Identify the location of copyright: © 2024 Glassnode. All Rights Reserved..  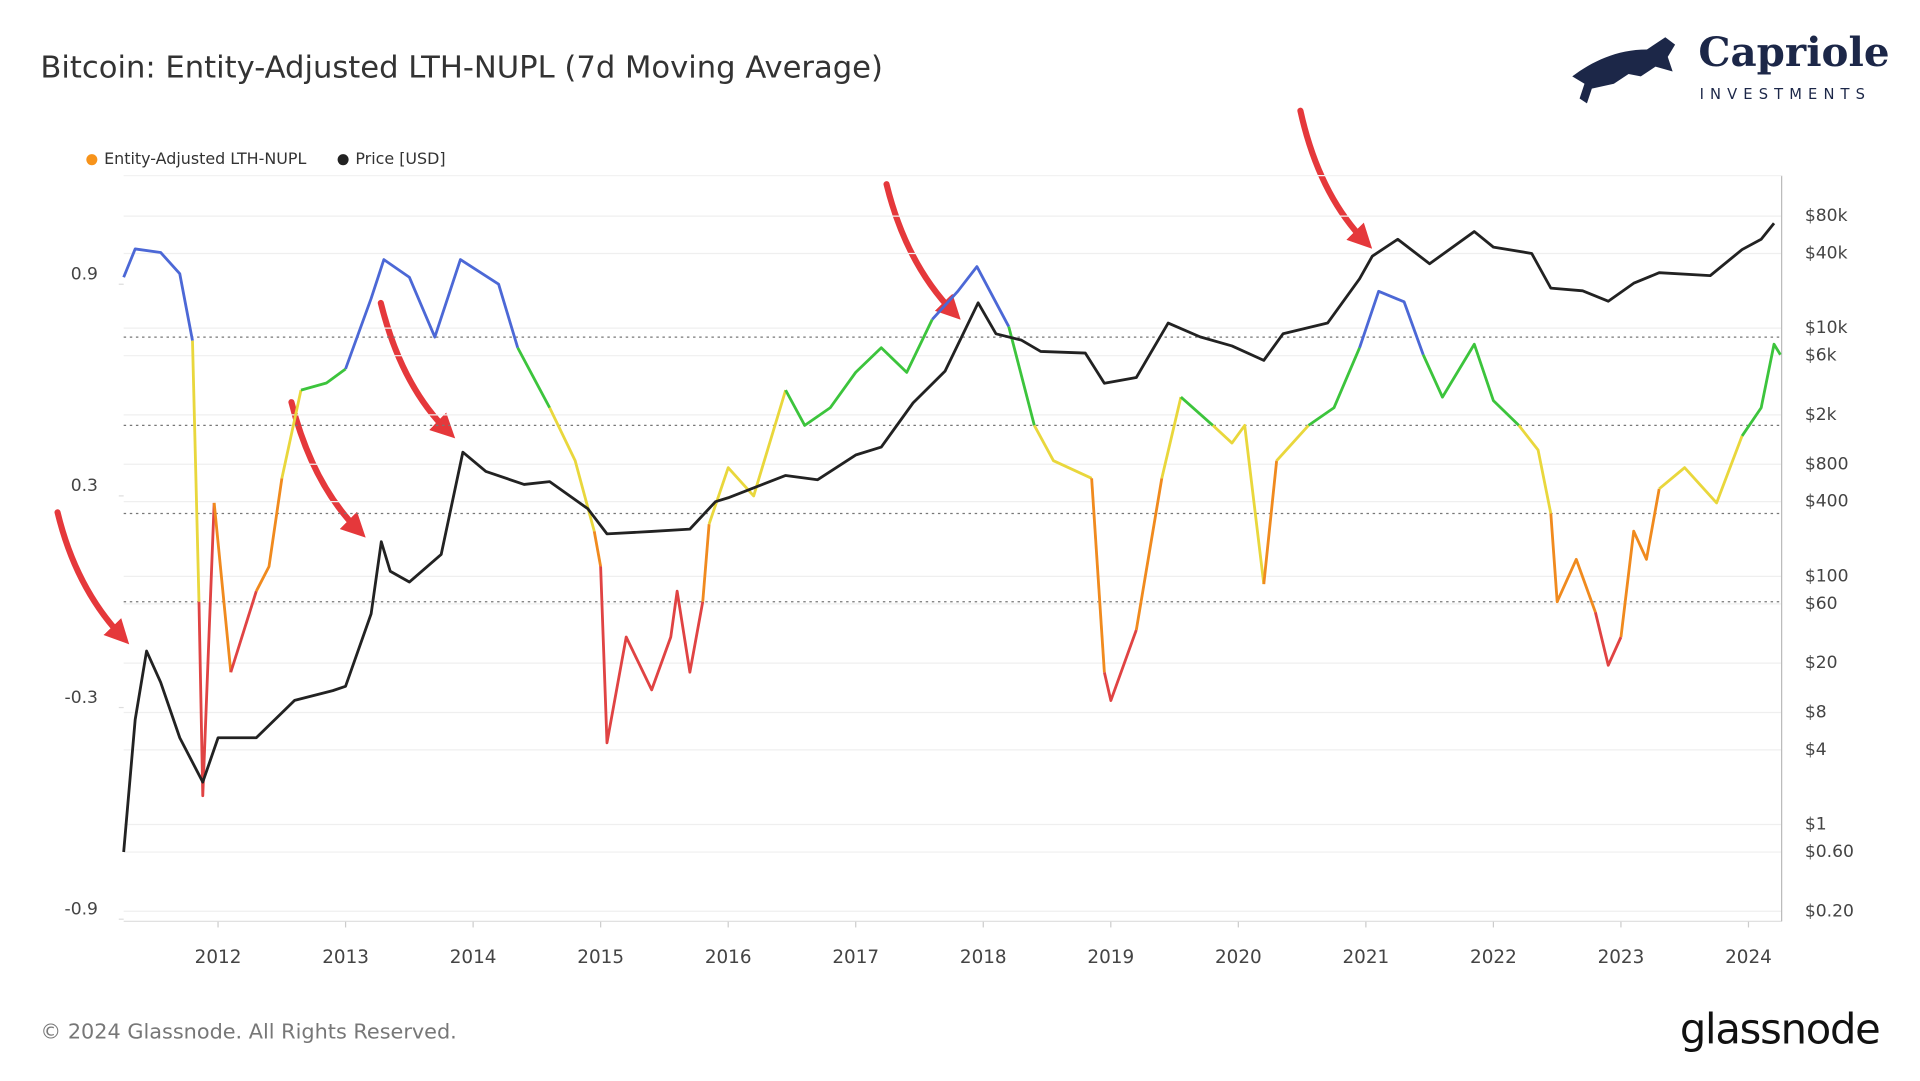
(248, 1032).